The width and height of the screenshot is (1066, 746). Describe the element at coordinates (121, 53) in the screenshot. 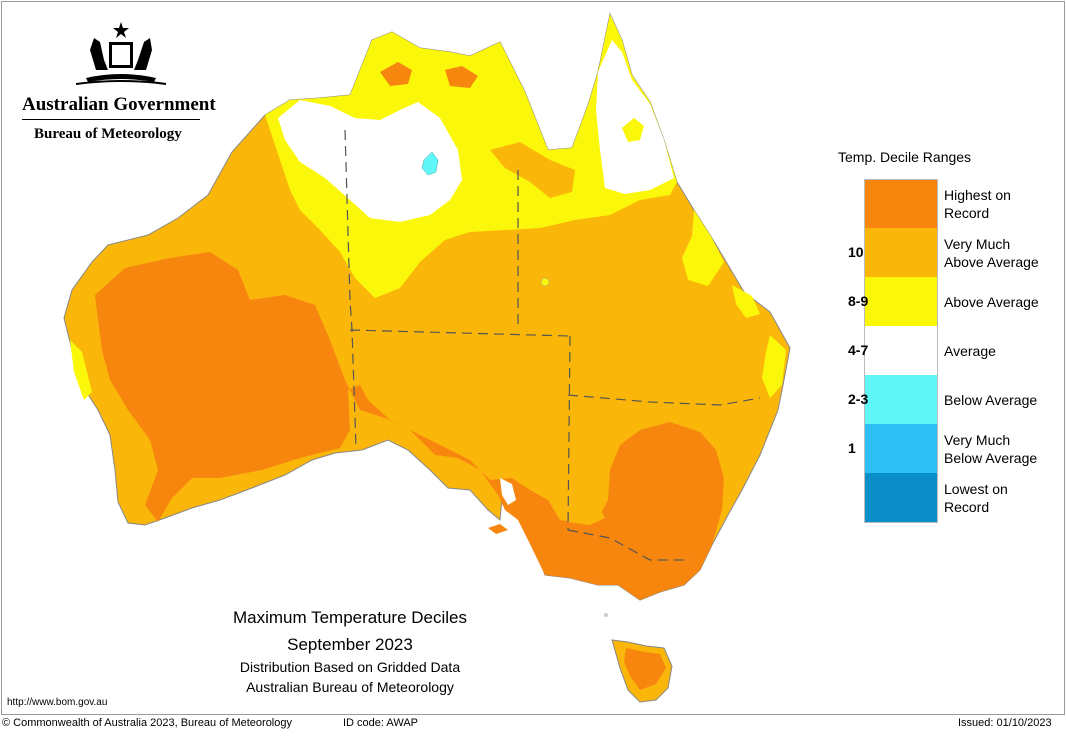

I see `coat-of-arms-icon` at that location.